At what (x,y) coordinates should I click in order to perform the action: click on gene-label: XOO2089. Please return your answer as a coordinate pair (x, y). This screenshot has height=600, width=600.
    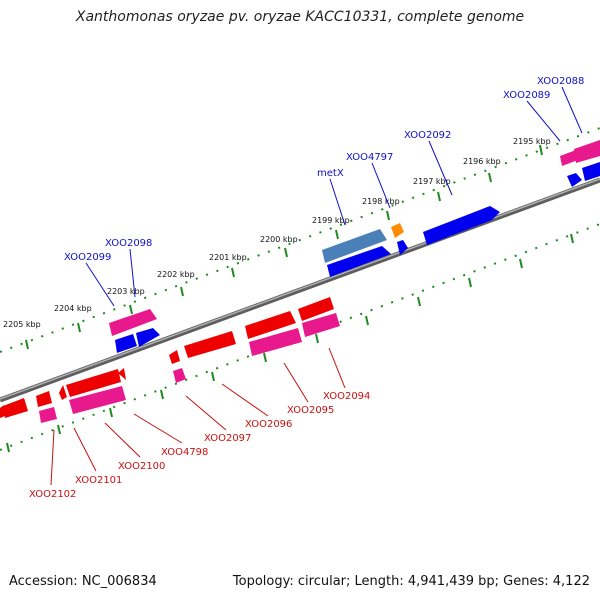
    Looking at the image, I should click on (526, 95).